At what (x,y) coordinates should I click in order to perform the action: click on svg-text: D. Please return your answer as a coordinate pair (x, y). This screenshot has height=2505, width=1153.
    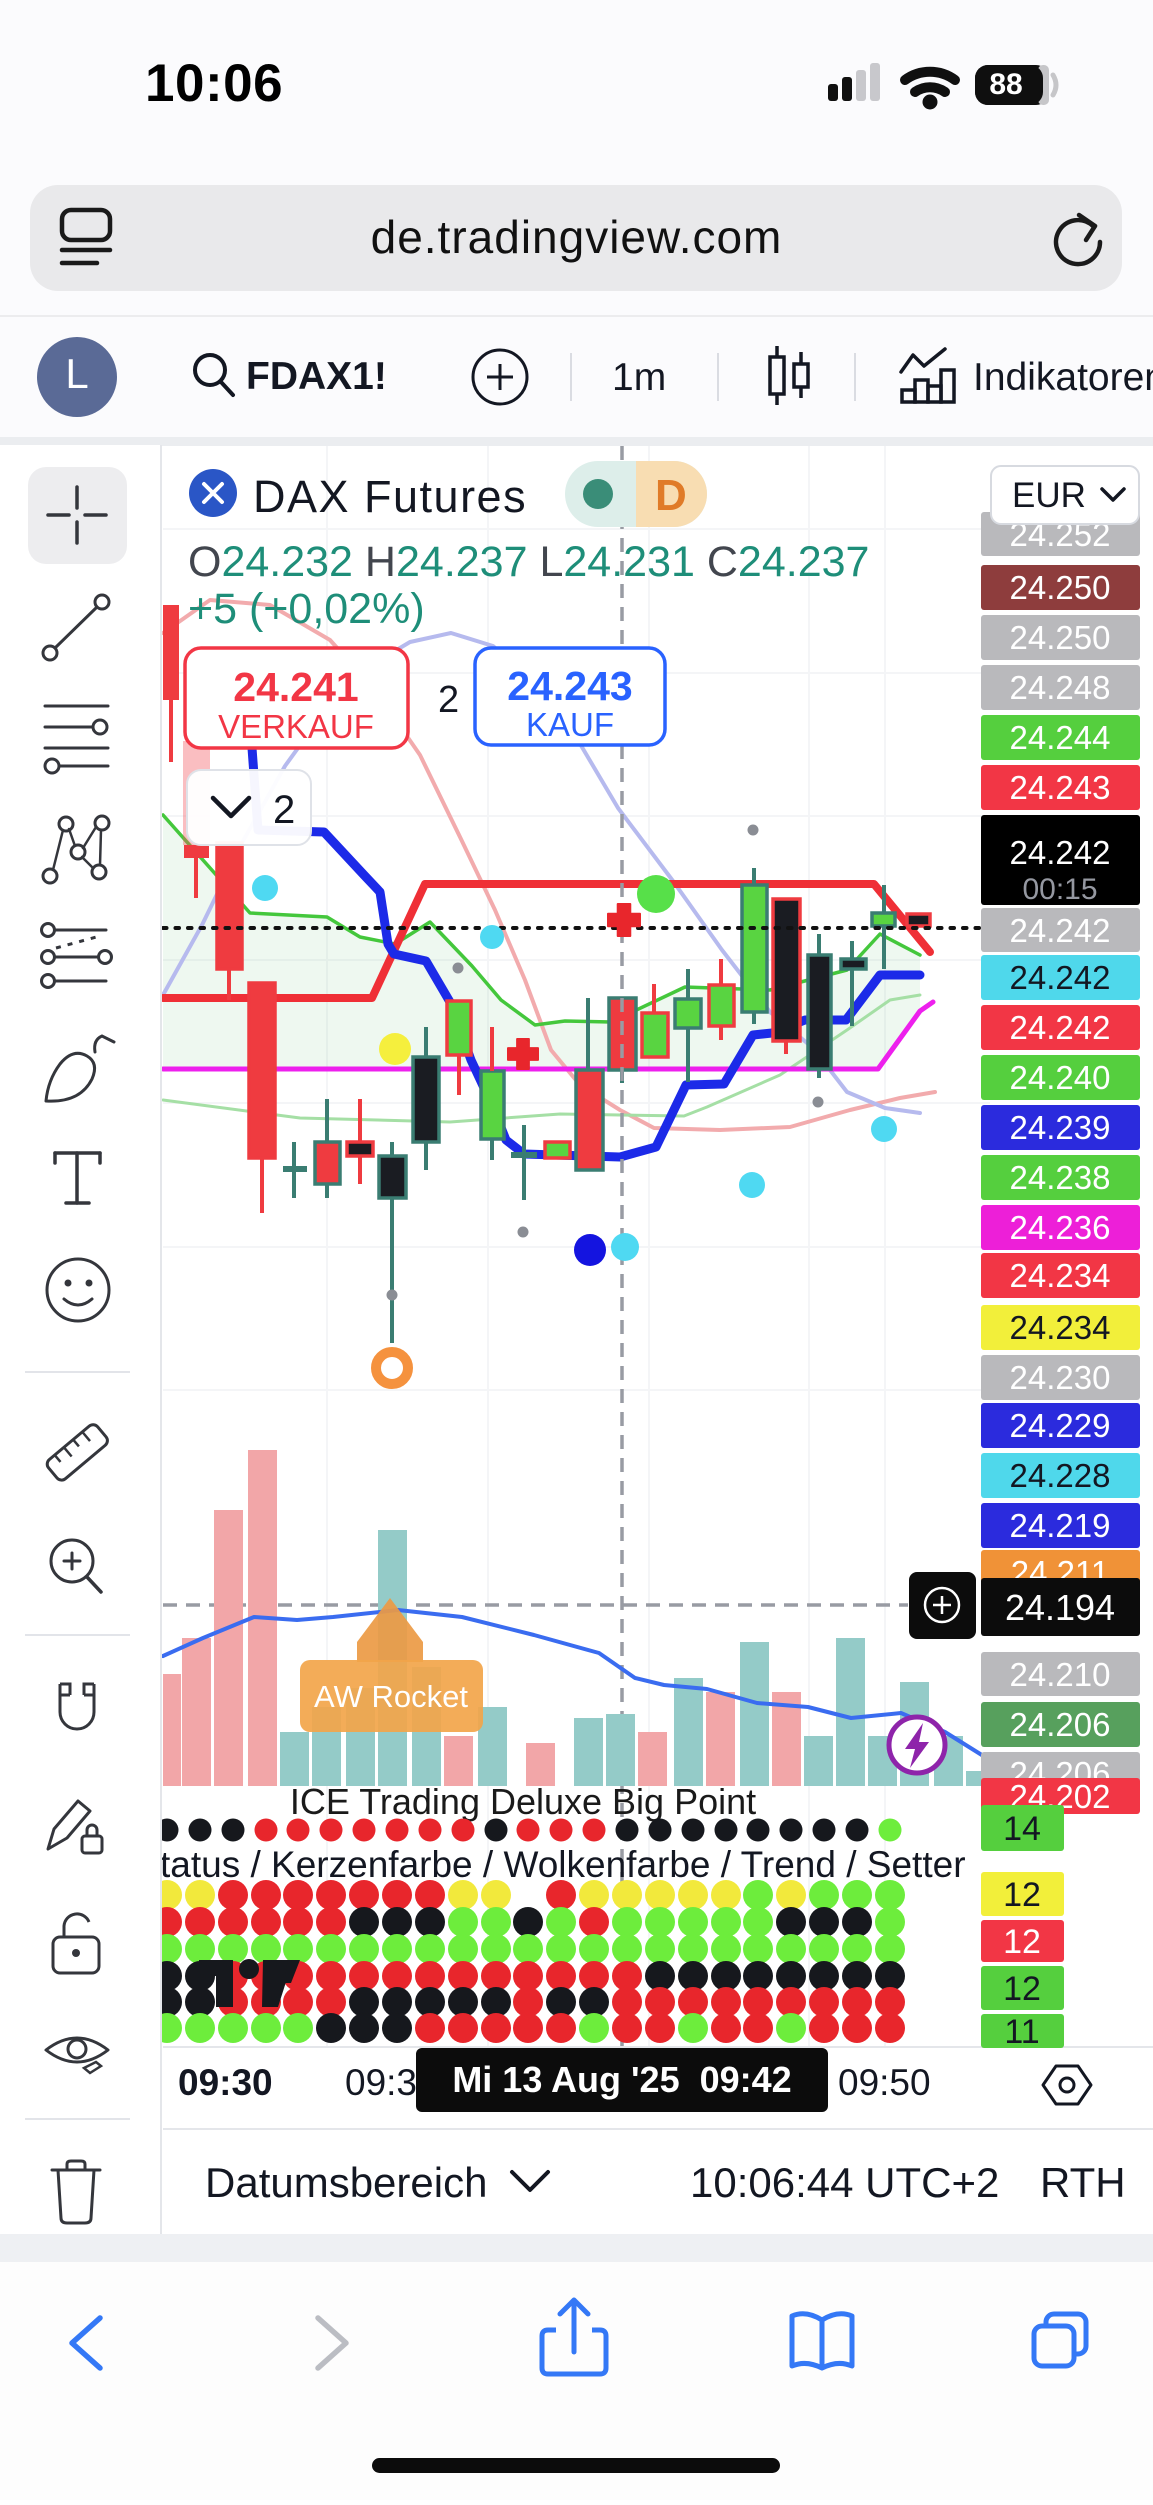
    Looking at the image, I should click on (671, 495).